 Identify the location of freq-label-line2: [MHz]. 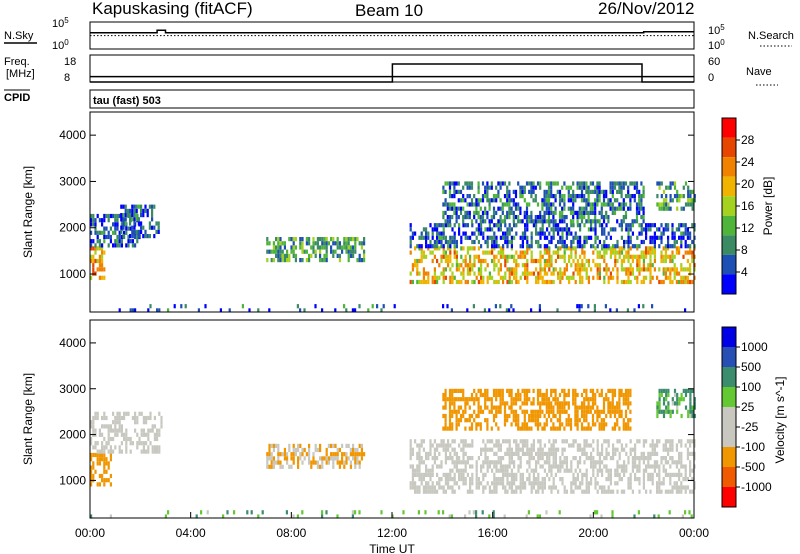
(20, 74).